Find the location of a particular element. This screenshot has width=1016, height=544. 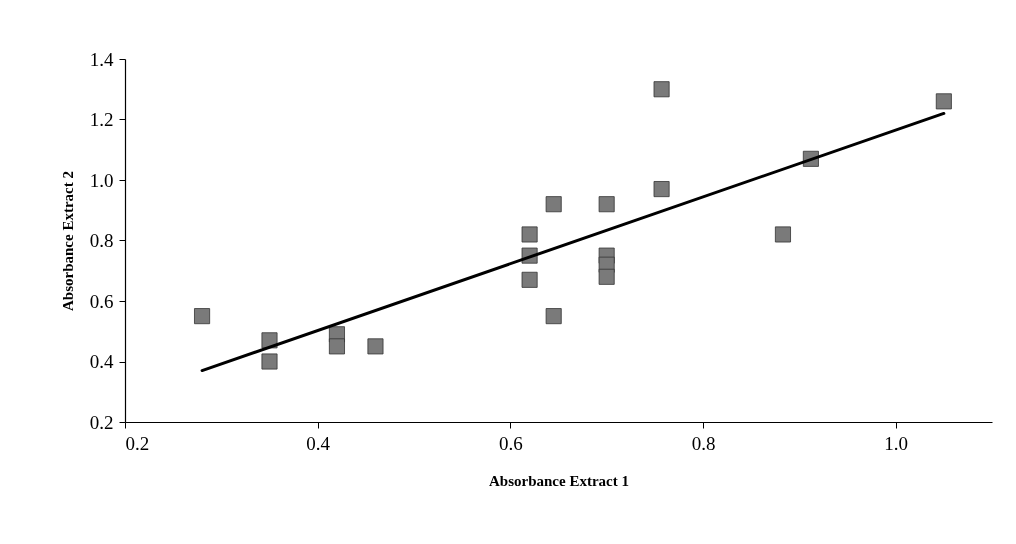

x-tick-label: 0.4 is located at coordinates (318, 443).